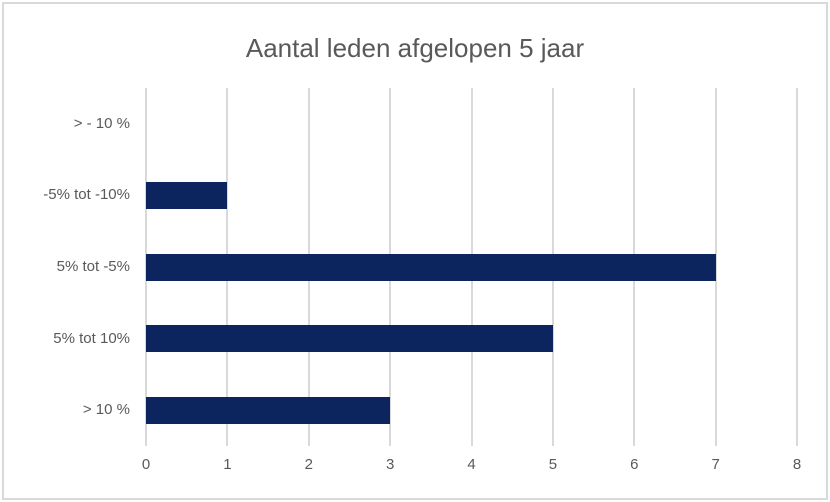 Image resolution: width=830 pixels, height=502 pixels. I want to click on category-label-0: > - 10 %, so click(101, 123).